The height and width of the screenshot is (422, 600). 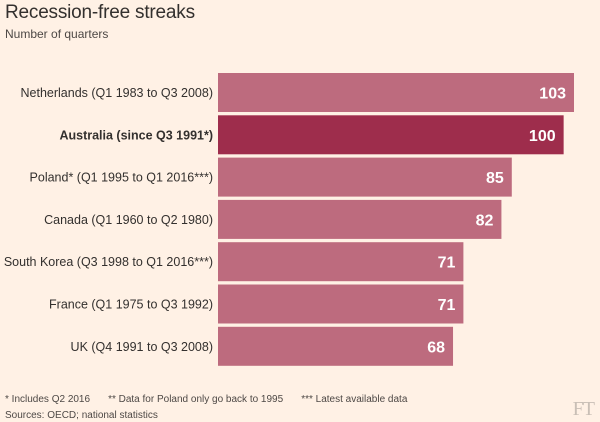 What do you see at coordinates (495, 178) in the screenshot?
I see `value-label-2: 85` at bounding box center [495, 178].